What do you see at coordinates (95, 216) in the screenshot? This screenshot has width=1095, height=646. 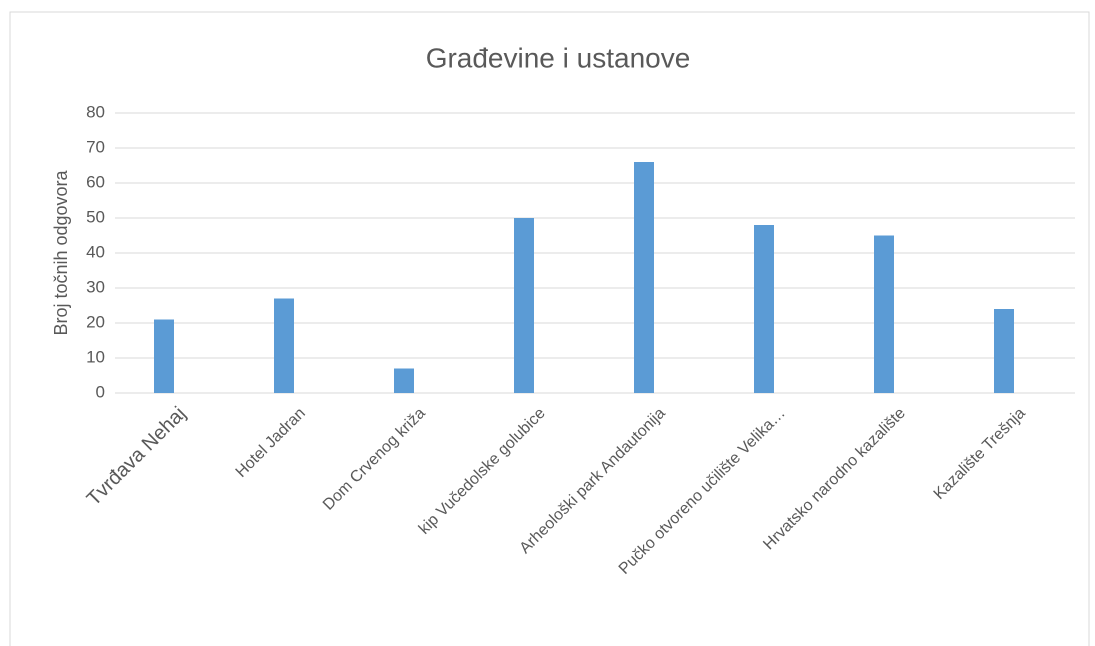 I see `y-tick-label: 50` at bounding box center [95, 216].